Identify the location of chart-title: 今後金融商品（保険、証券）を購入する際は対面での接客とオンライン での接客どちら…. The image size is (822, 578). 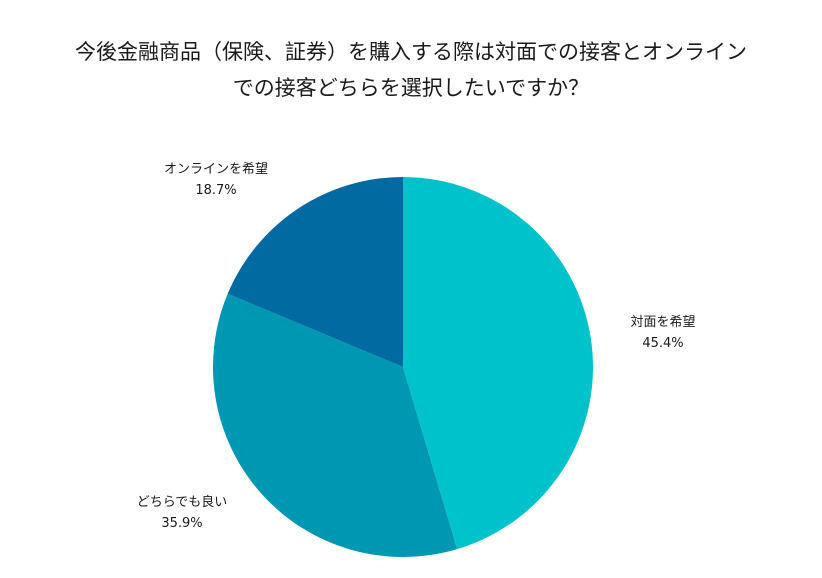
(411, 70).